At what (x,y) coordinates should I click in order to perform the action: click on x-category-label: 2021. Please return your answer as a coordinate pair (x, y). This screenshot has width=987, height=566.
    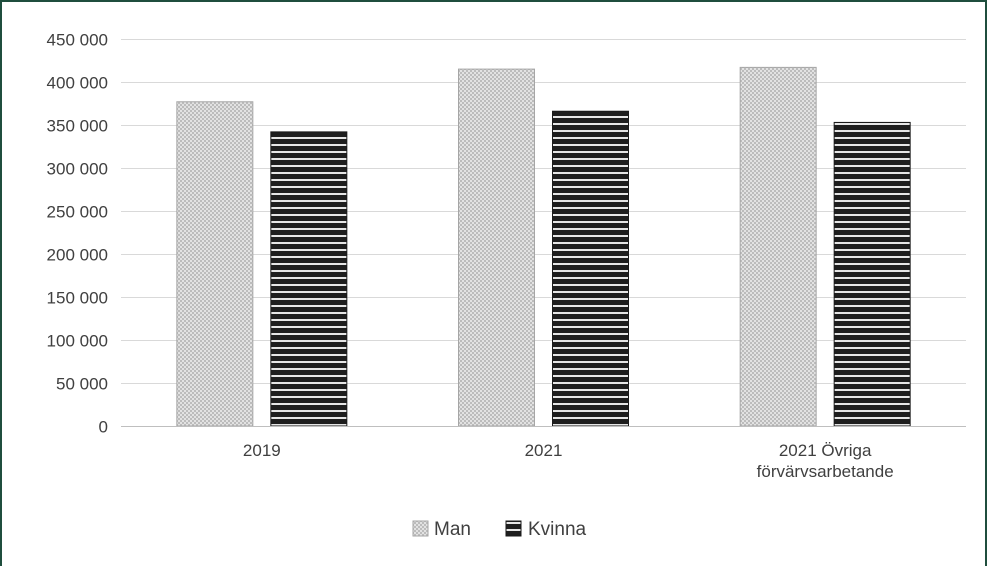
    Looking at the image, I should click on (544, 450).